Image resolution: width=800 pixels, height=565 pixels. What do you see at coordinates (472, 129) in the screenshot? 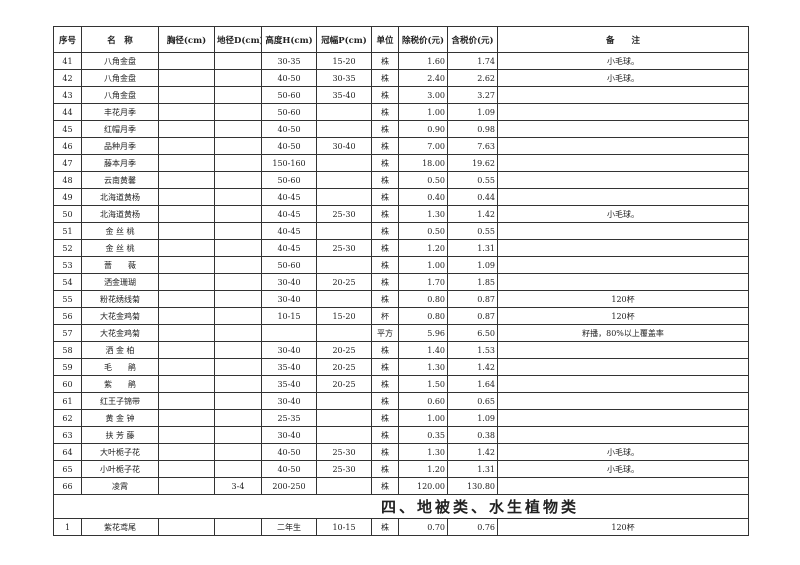
I see `cell-price-incl-tax: 0.98` at bounding box center [472, 129].